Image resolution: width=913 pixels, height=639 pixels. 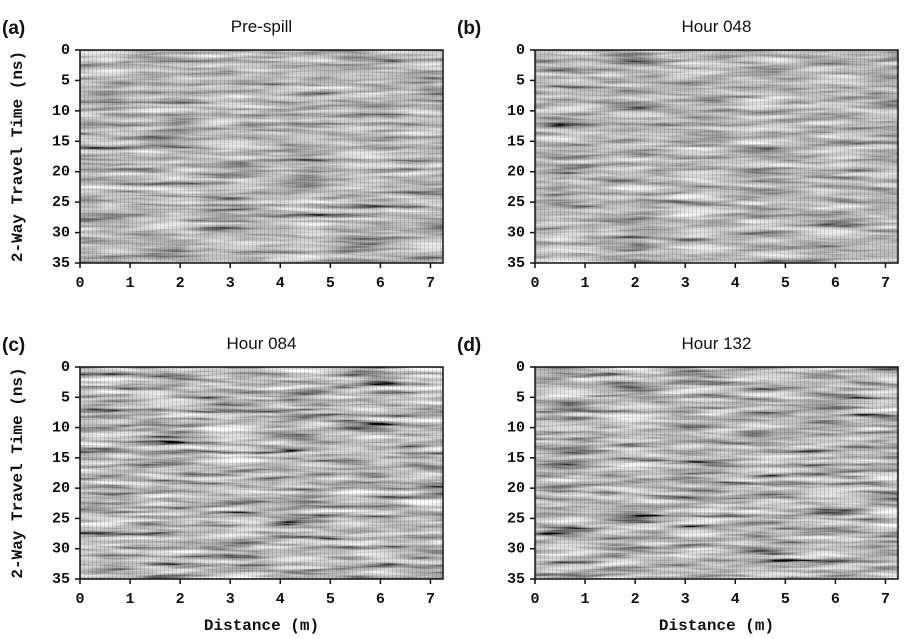 What do you see at coordinates (469, 345) in the screenshot?
I see `panel-label: (d)` at bounding box center [469, 345].